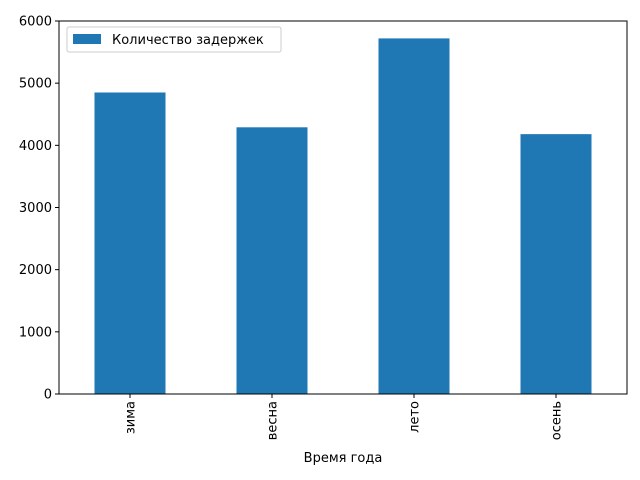  I want to click on legend-swatch, so click(87, 39).